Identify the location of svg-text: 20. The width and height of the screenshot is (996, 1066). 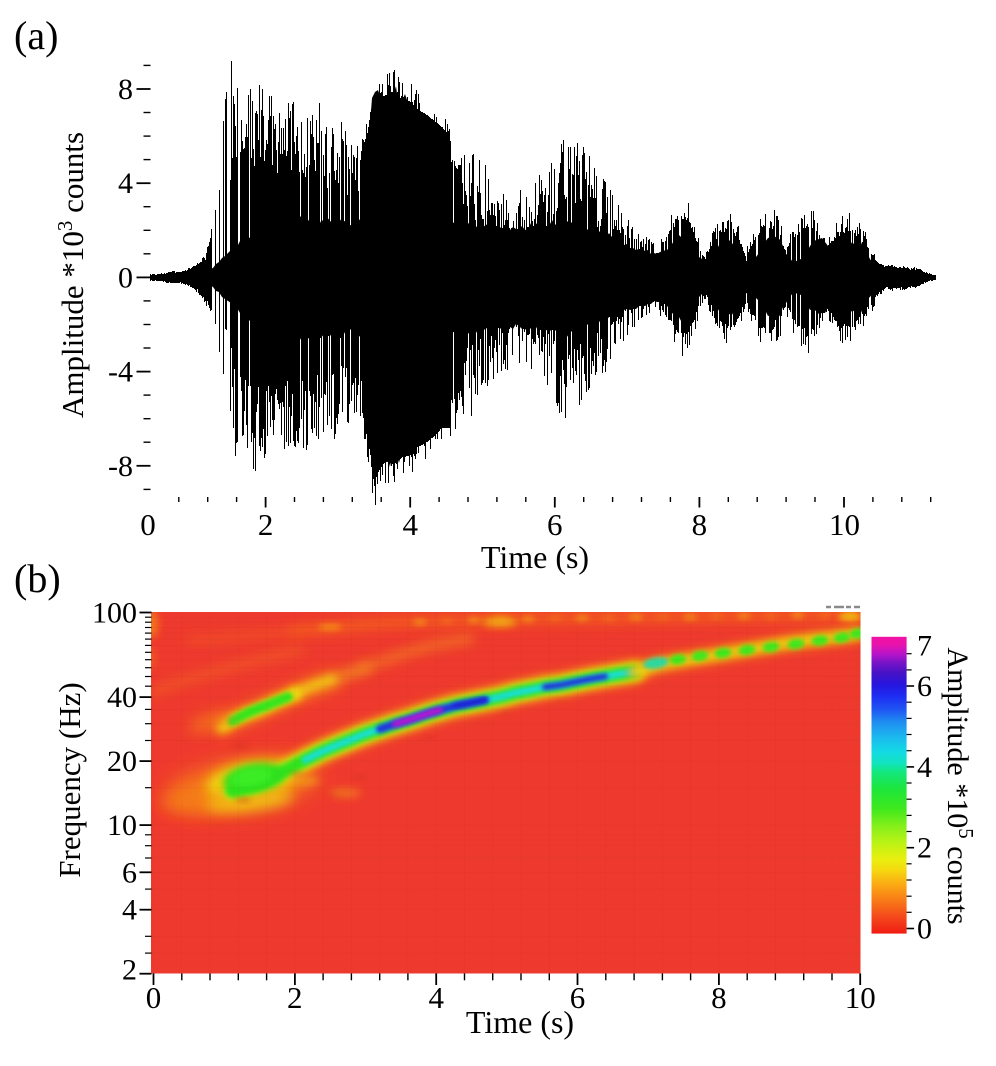
(122, 761).